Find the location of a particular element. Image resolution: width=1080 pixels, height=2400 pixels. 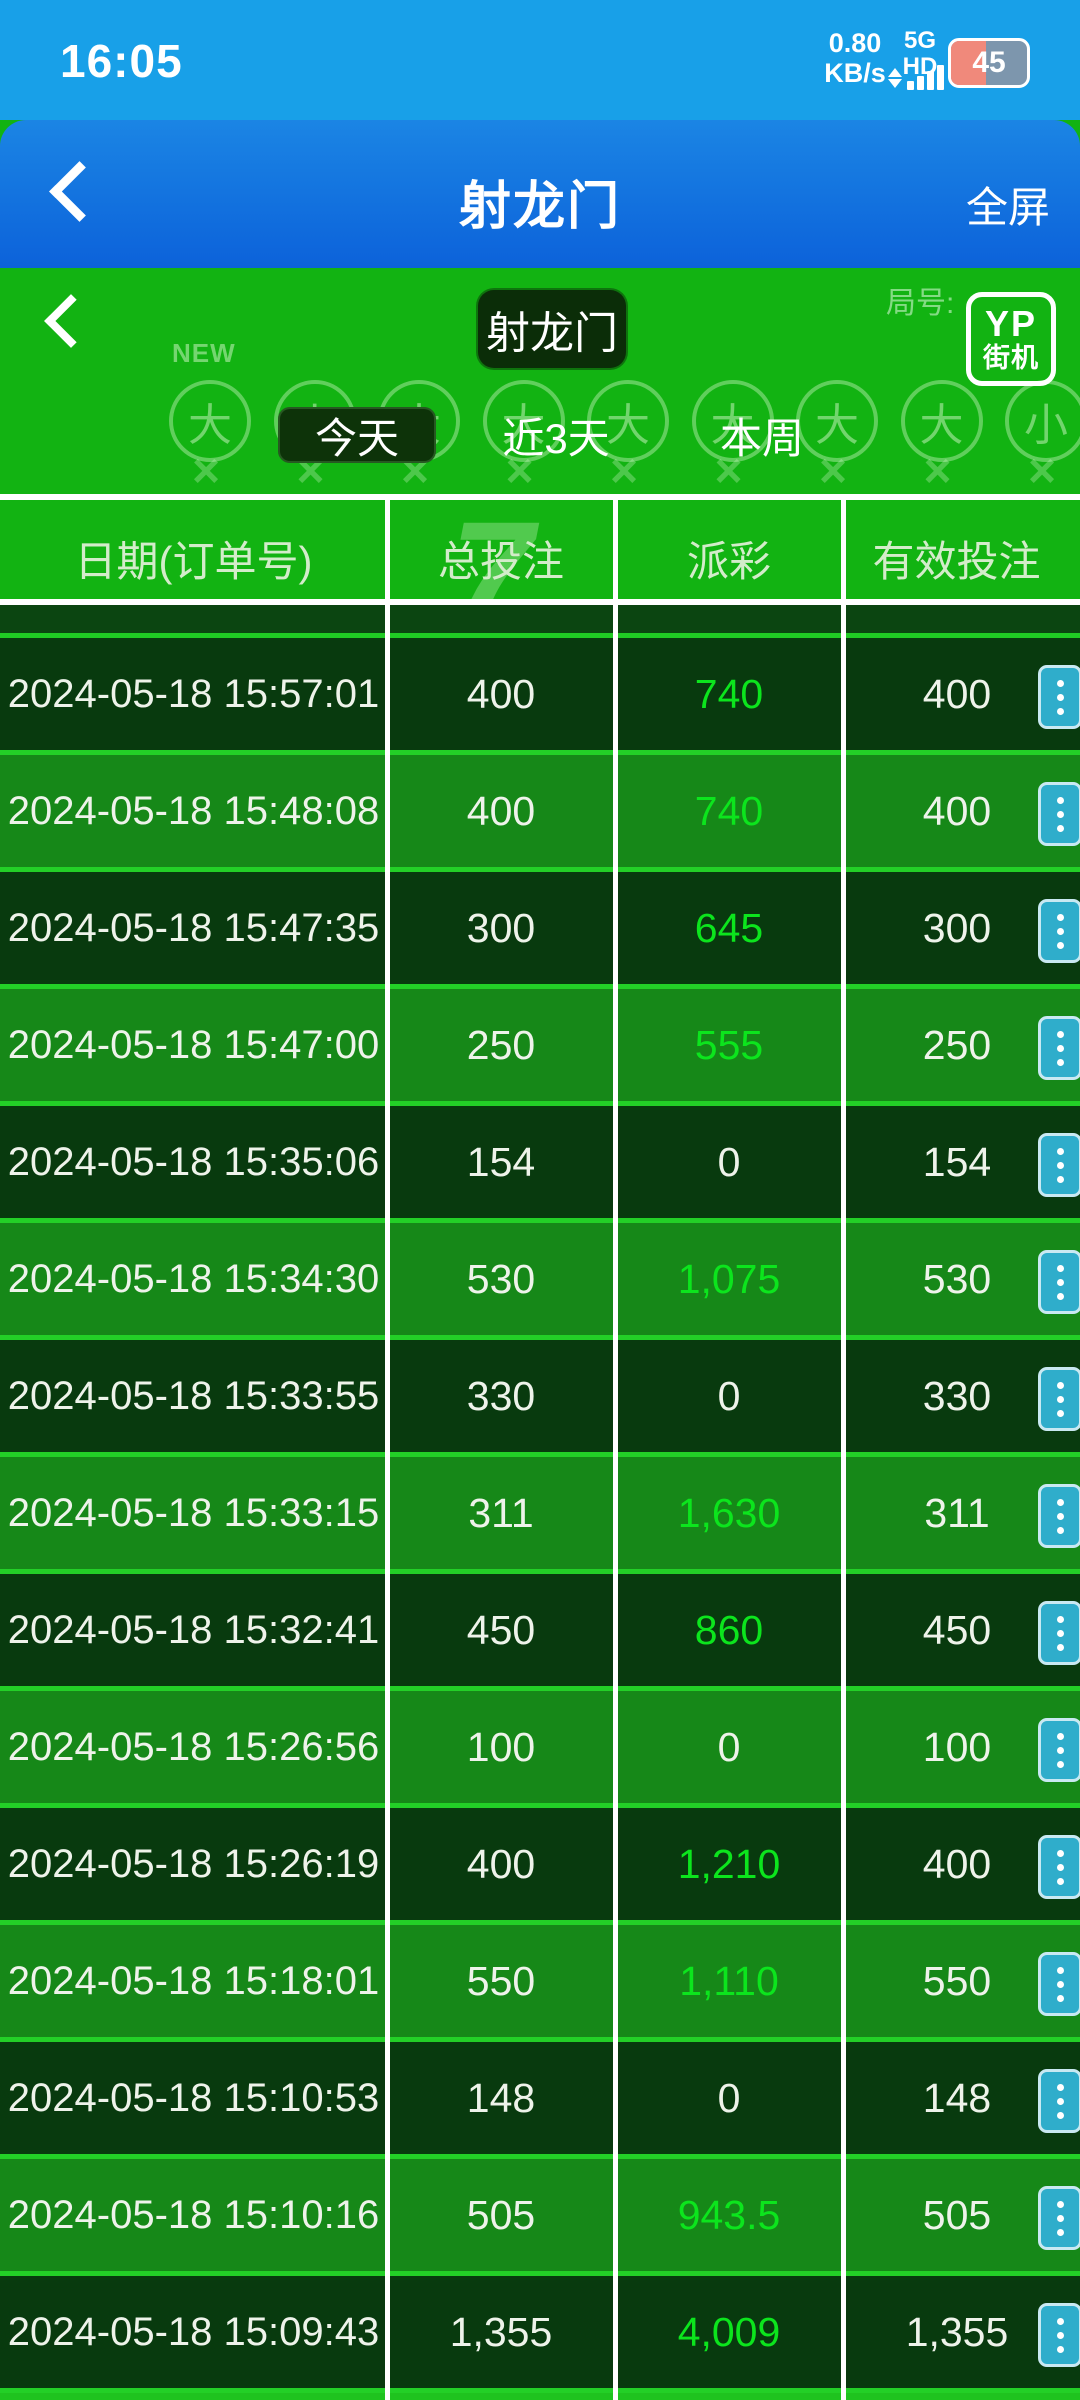

column-header-payout: 派彩 is located at coordinates (728, 561).